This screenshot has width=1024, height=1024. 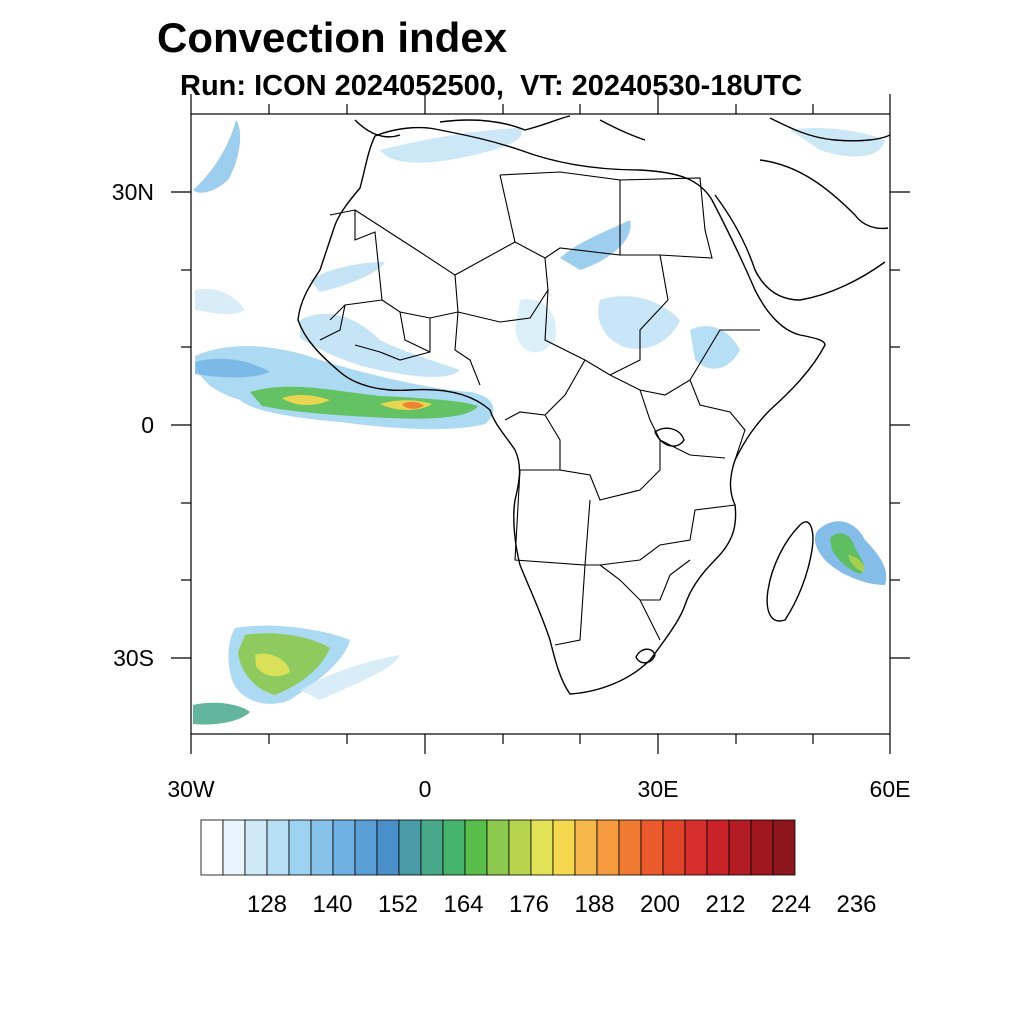 What do you see at coordinates (332, 904) in the screenshot?
I see `colorbar-tick-label: 140` at bounding box center [332, 904].